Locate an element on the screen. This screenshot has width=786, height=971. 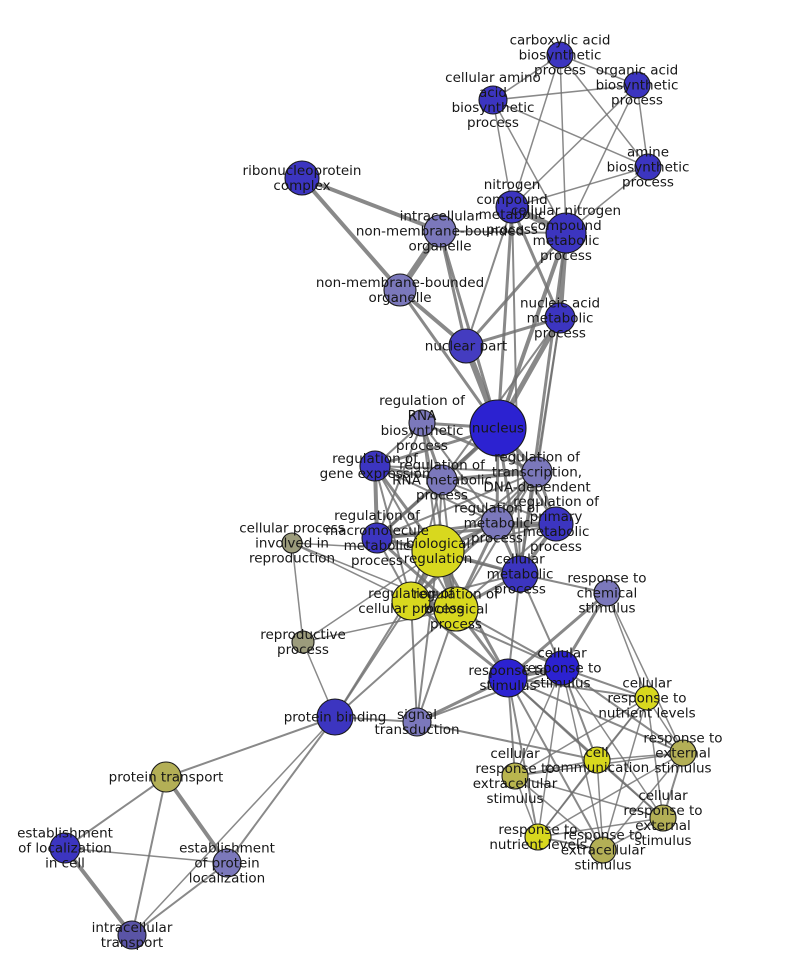
edge-nam-rrm is located at coordinates (501, 399).